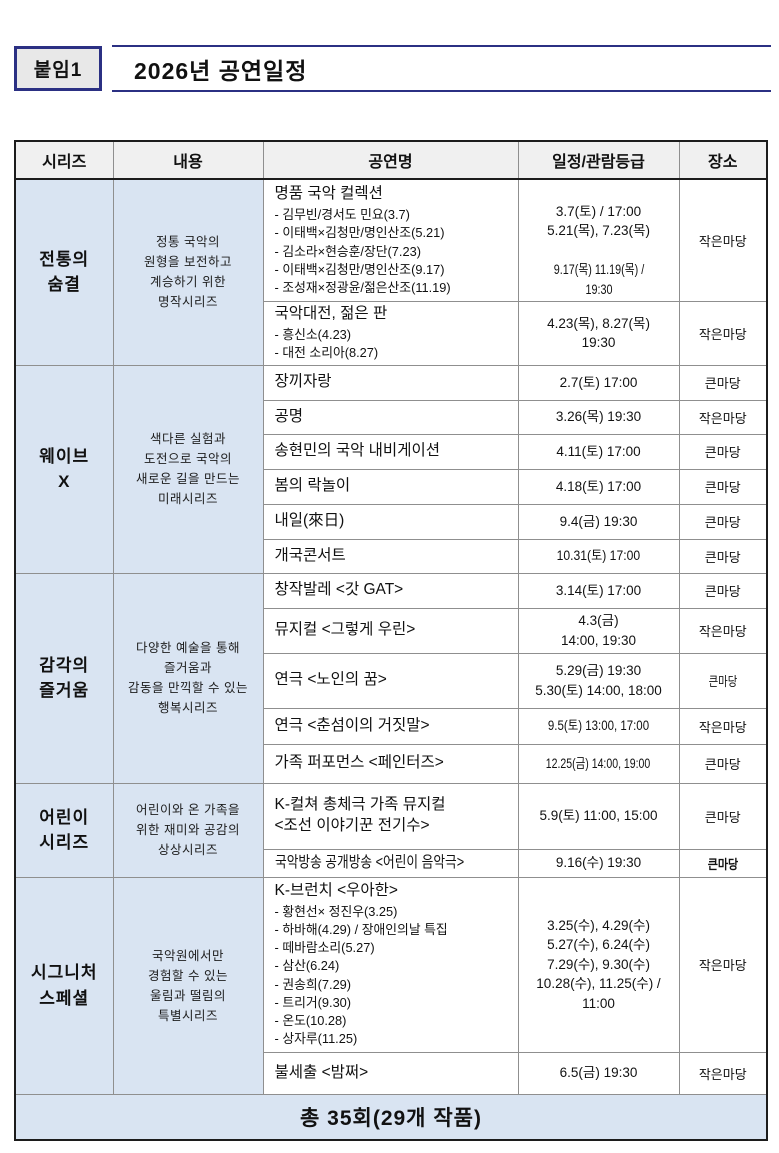  I want to click on schedule-cell: 3.14(토) 17:00, so click(598, 590).